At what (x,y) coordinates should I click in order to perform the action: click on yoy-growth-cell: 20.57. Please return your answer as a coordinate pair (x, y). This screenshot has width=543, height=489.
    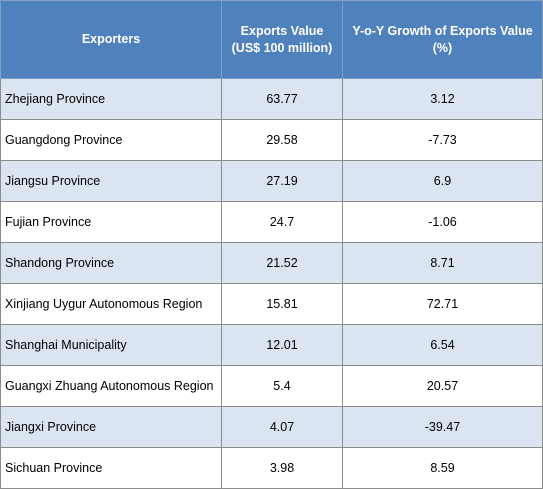
    Looking at the image, I should click on (442, 386).